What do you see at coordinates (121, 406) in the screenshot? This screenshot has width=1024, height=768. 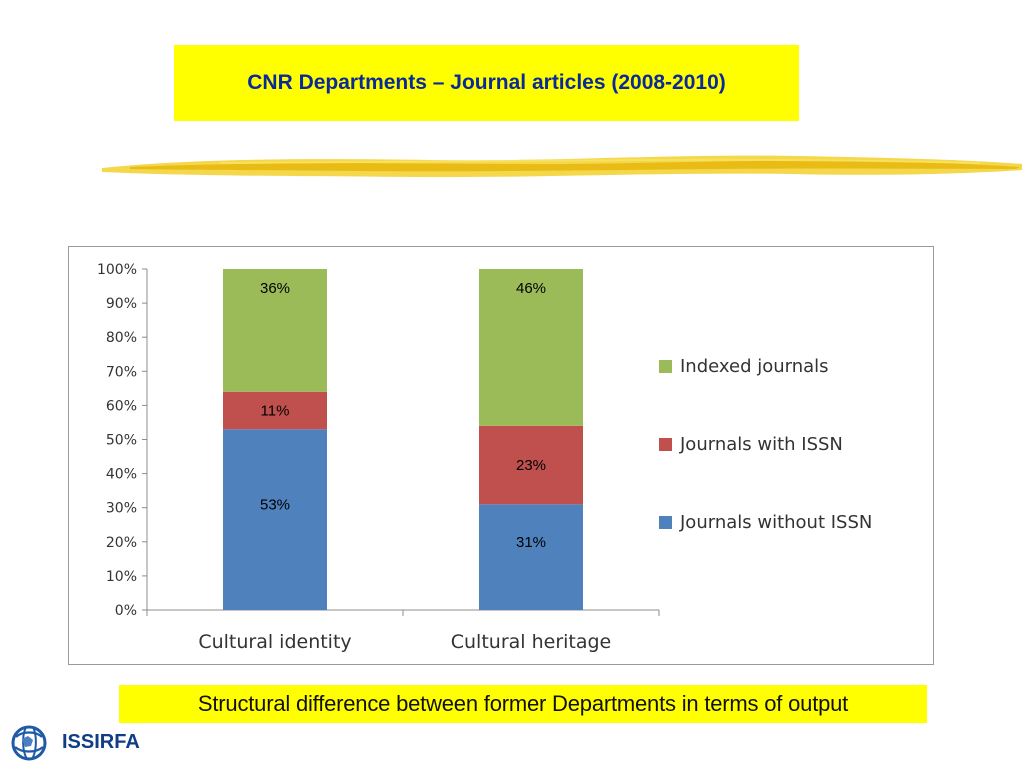 I see `y-tick-label: 60%` at bounding box center [121, 406].